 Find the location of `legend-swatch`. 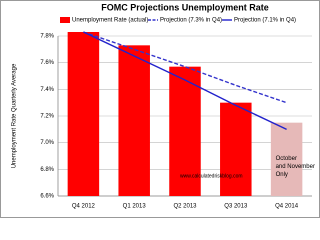

legend-swatch is located at coordinates (65, 20).